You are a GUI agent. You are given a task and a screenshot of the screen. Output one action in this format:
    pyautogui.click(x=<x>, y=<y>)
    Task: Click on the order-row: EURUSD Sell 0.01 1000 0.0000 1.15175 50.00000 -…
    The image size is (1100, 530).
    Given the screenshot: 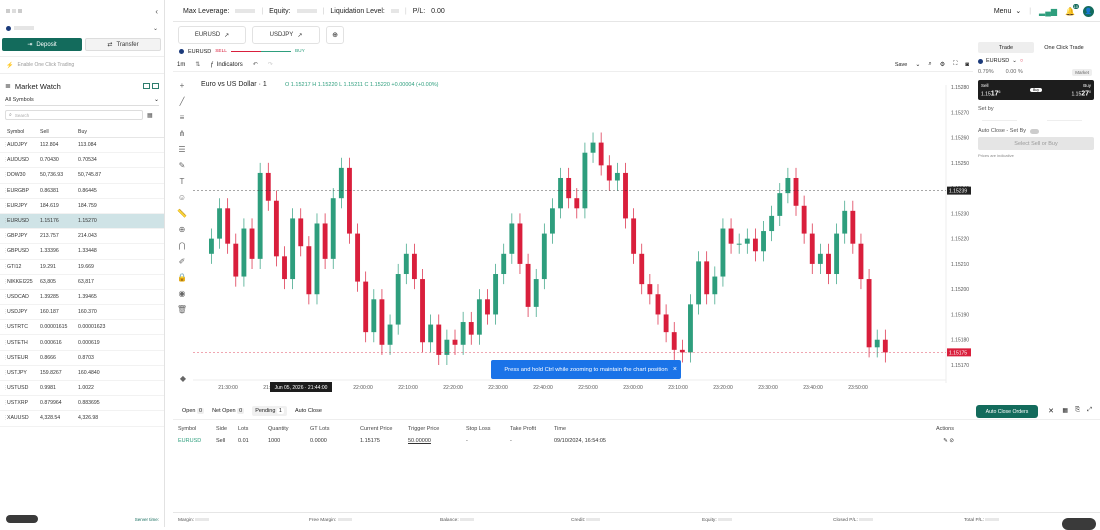 What is the action you would take?
    pyautogui.click(x=636, y=440)
    